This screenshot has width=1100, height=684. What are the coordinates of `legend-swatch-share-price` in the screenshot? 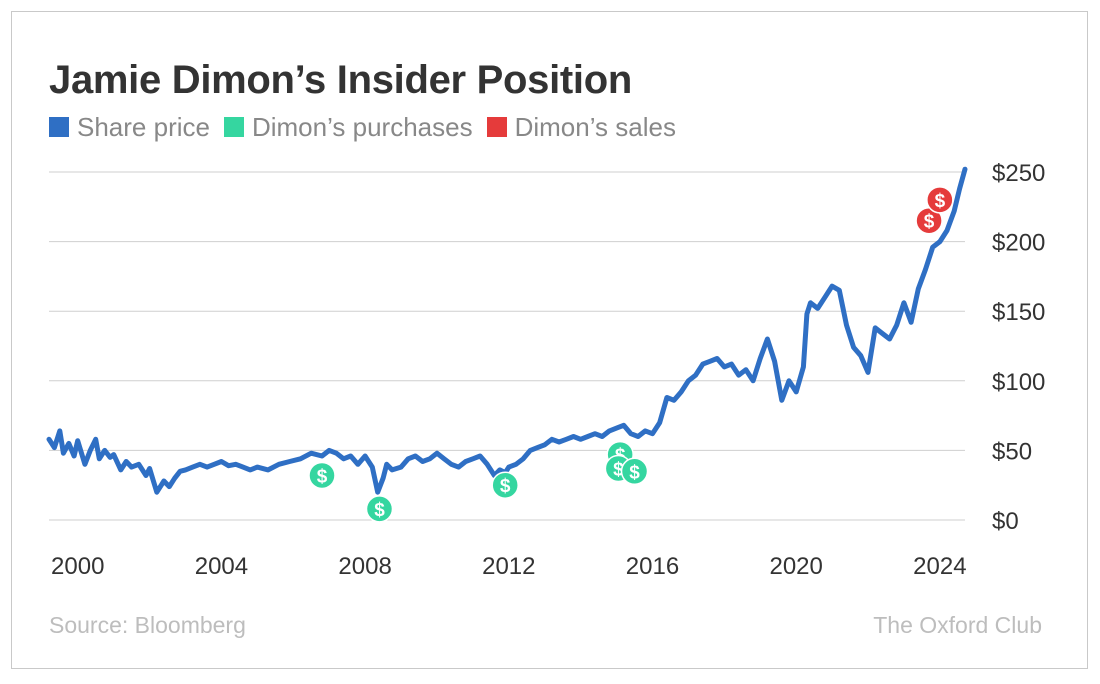 It's located at (59, 127).